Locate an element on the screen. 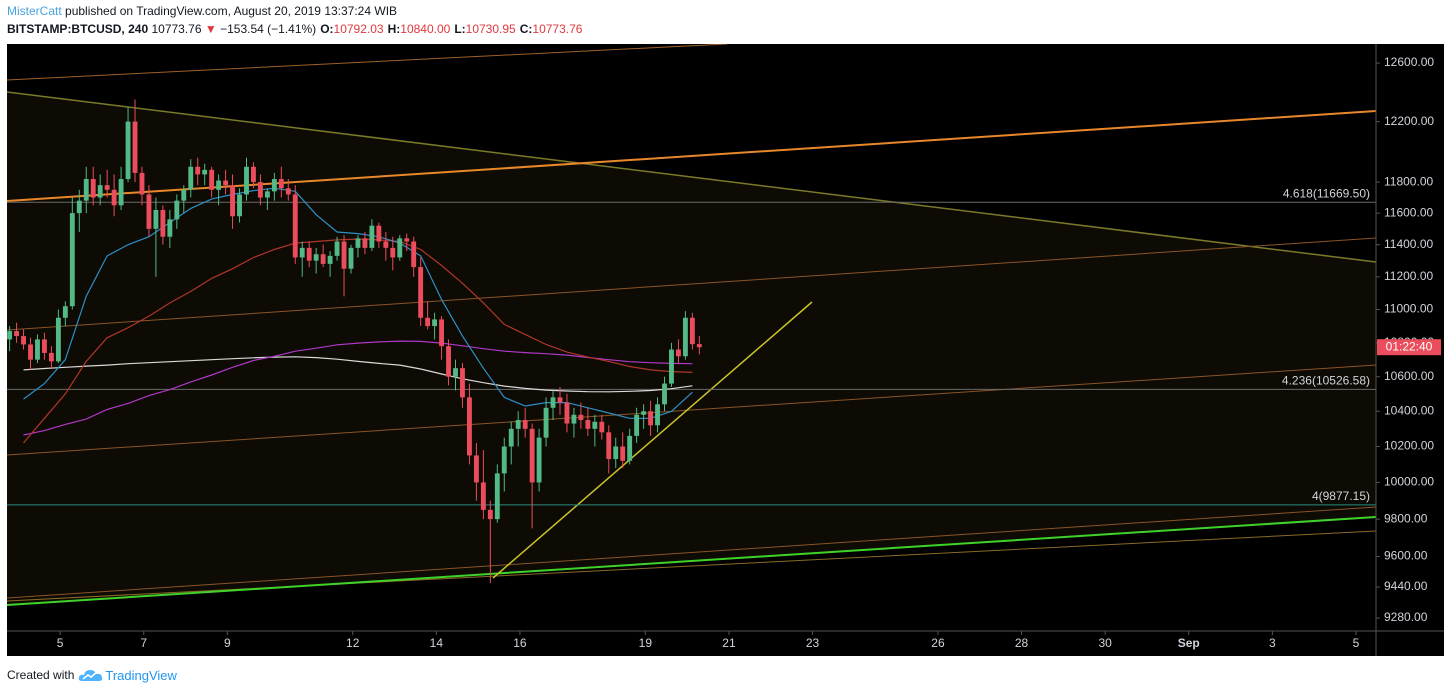  ohlc-value: 10792.03 is located at coordinates (358, 29).